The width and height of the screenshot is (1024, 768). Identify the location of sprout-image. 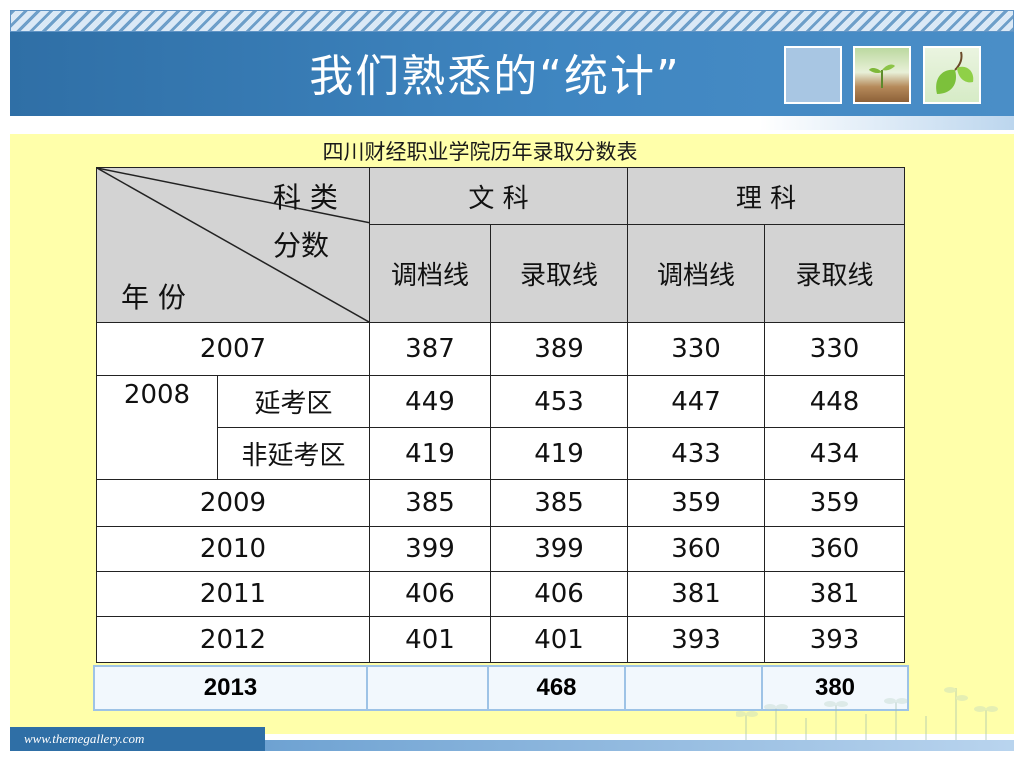
(882, 75).